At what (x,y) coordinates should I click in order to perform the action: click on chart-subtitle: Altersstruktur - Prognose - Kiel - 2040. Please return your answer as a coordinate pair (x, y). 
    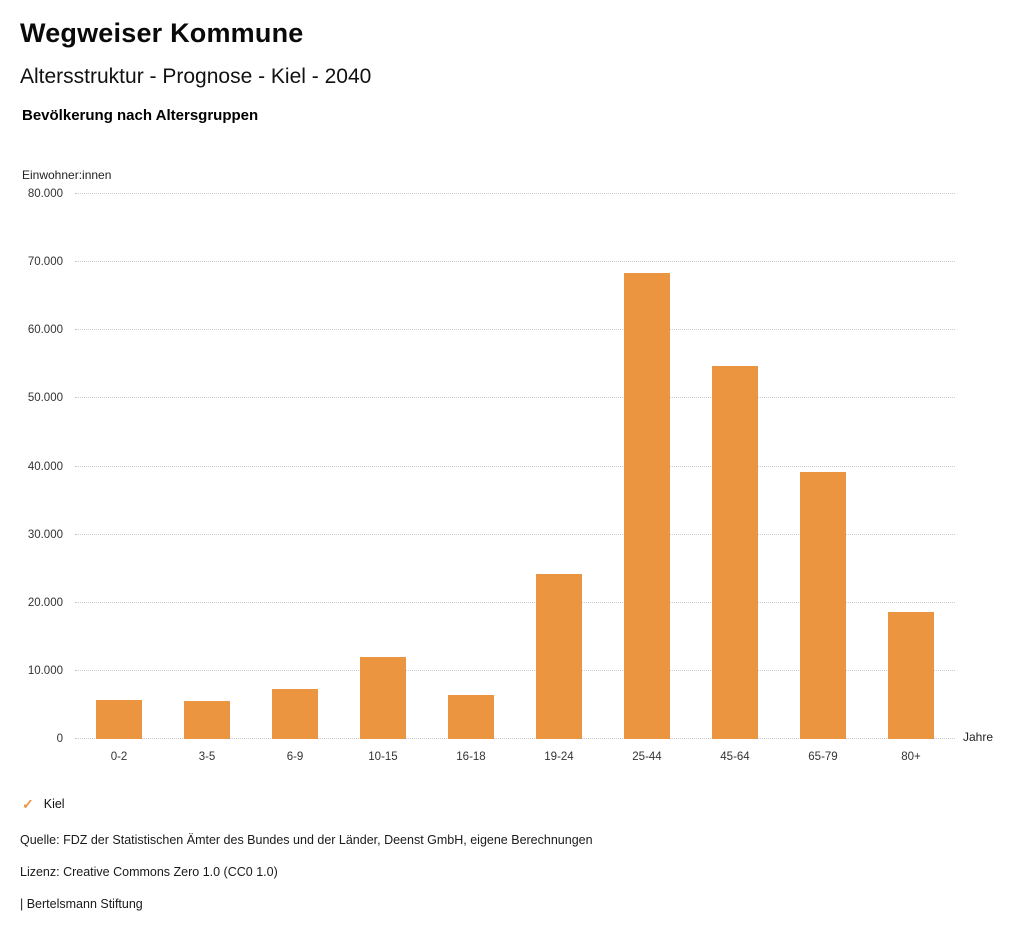
    Looking at the image, I should click on (196, 76).